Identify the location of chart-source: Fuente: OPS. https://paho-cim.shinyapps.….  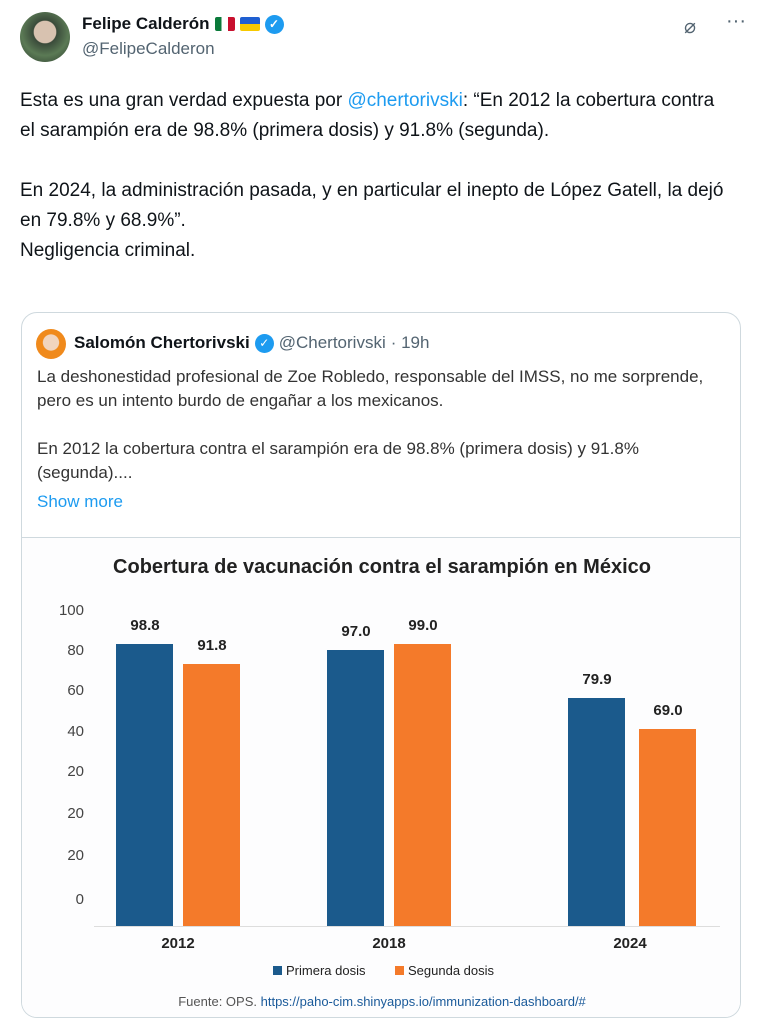
(381, 1001).